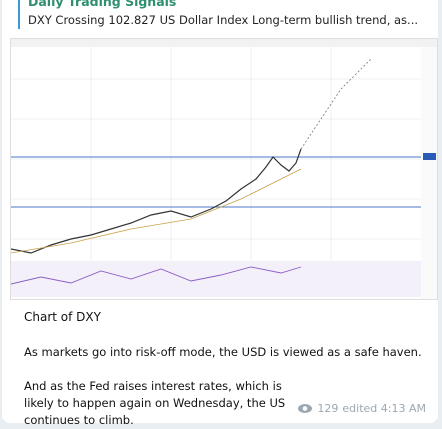  I want to click on views-icon, so click(305, 408).